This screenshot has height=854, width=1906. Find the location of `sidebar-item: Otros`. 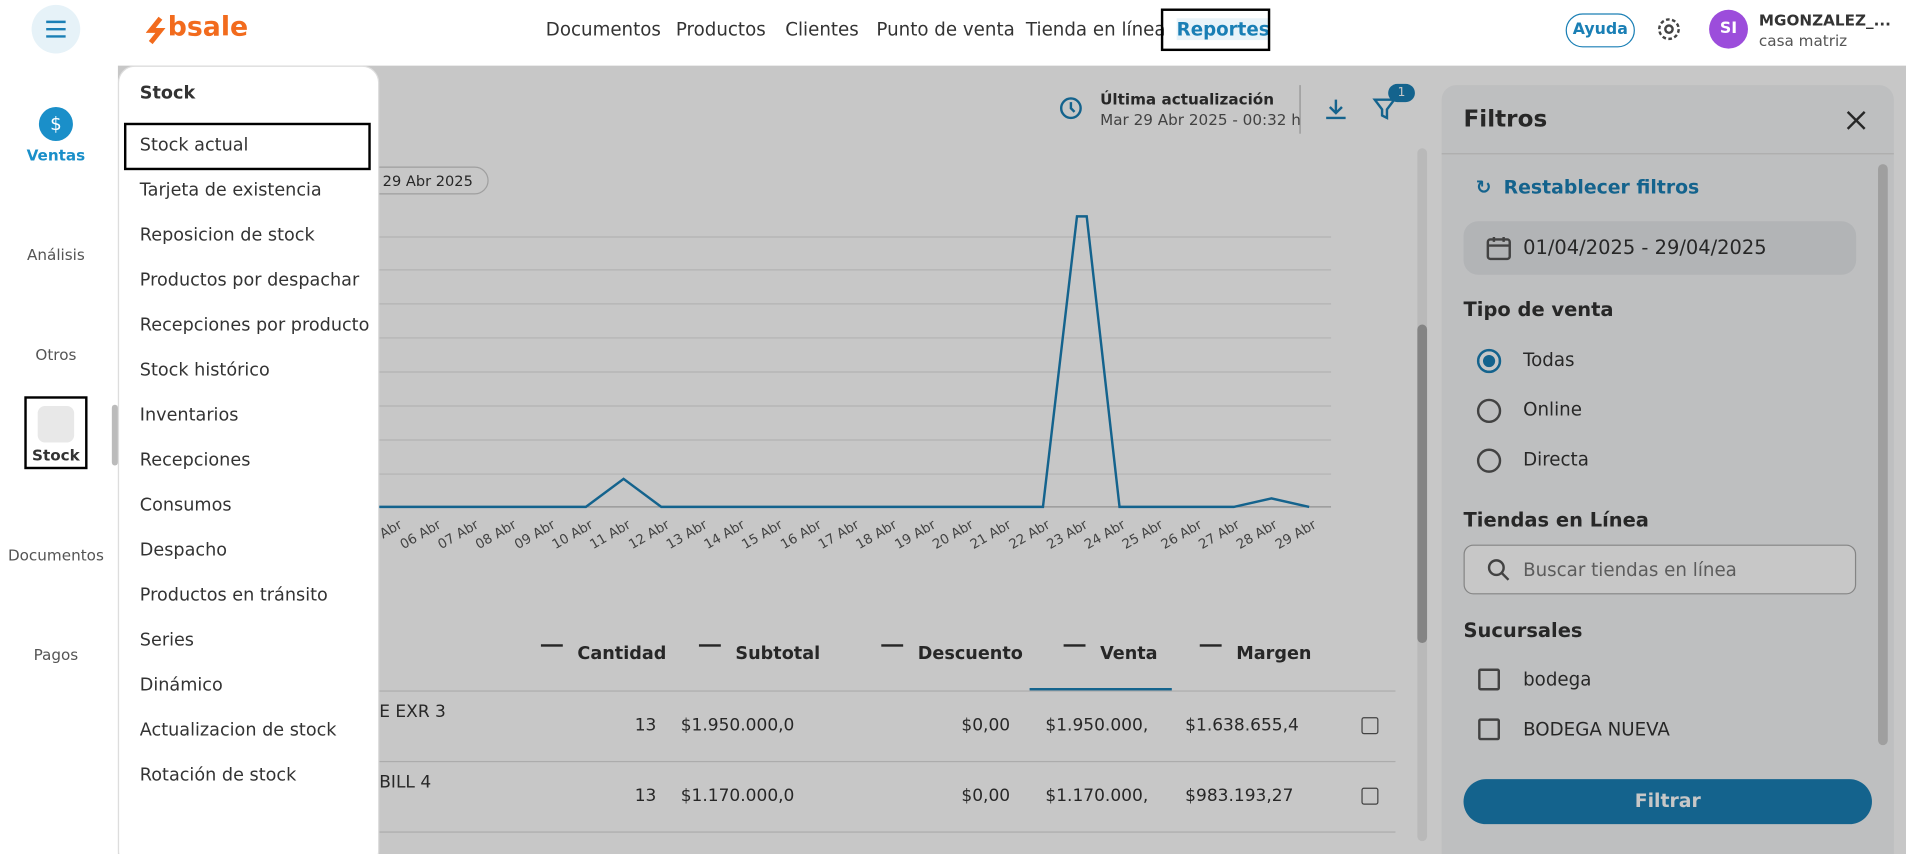

sidebar-item: Otros is located at coordinates (56, 354).